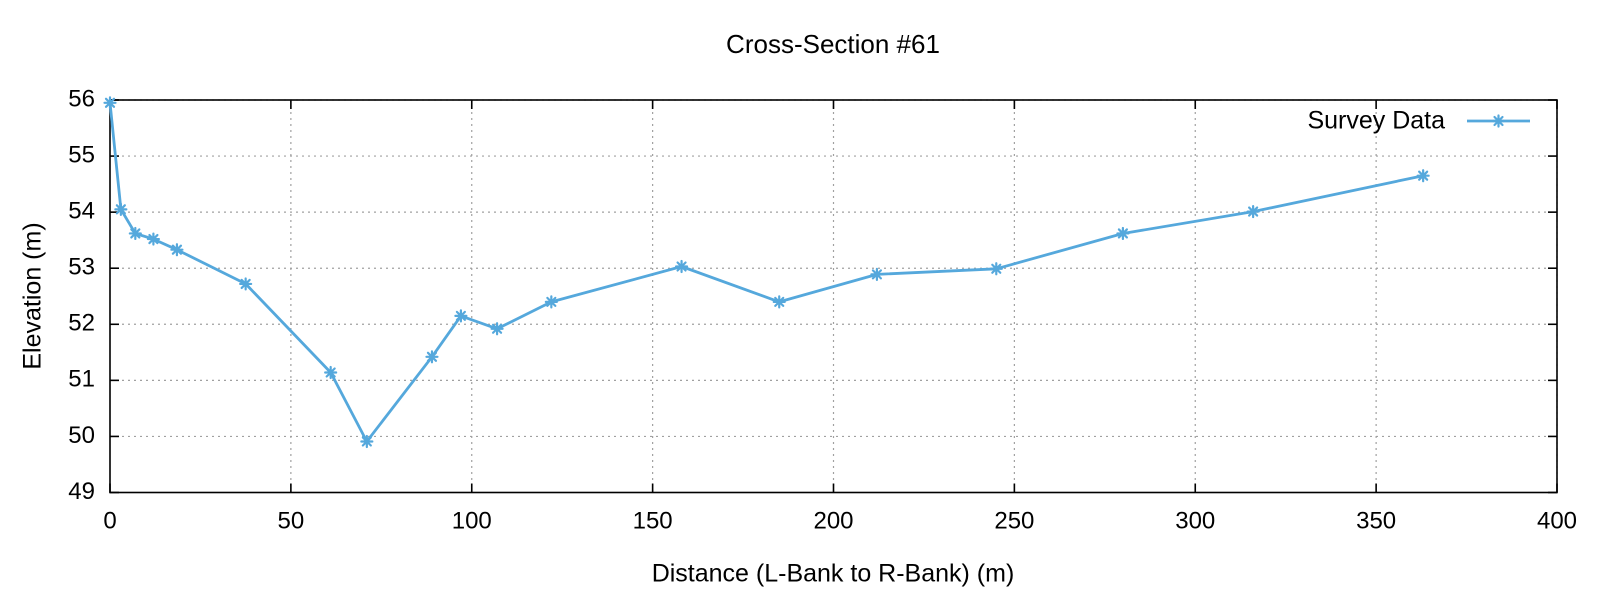 This screenshot has height=600, width=1600. I want to click on x-tick-label: 400, so click(1557, 520).